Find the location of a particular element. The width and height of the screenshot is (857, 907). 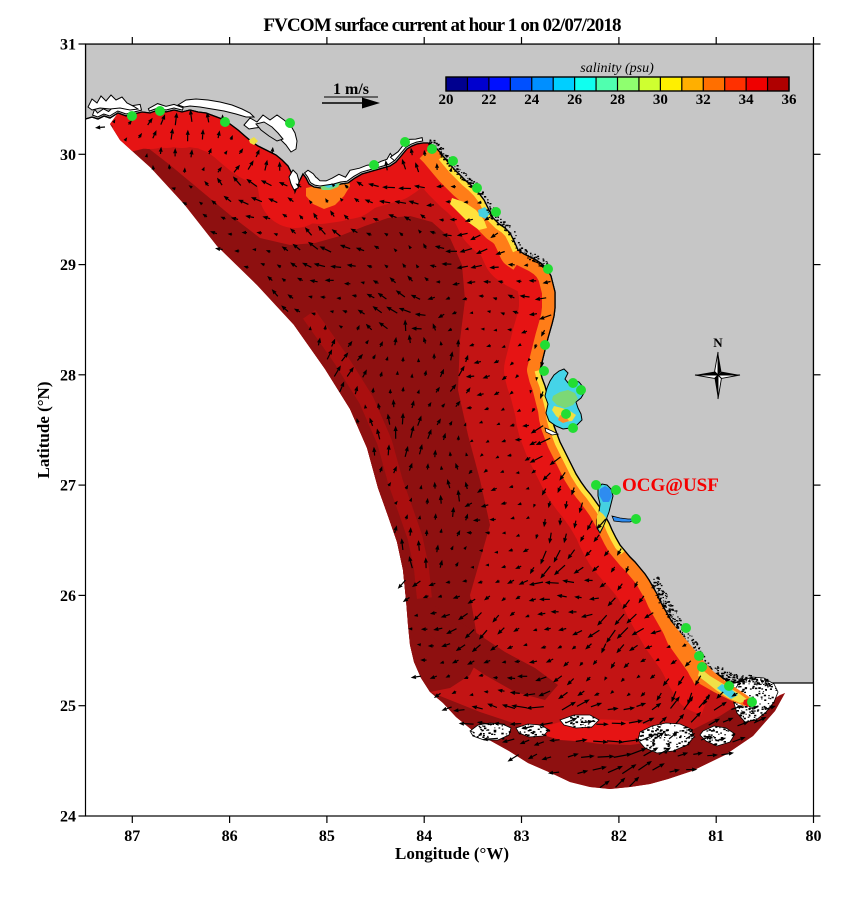

svg-text: Longitude (°W) is located at coordinates (452, 853).